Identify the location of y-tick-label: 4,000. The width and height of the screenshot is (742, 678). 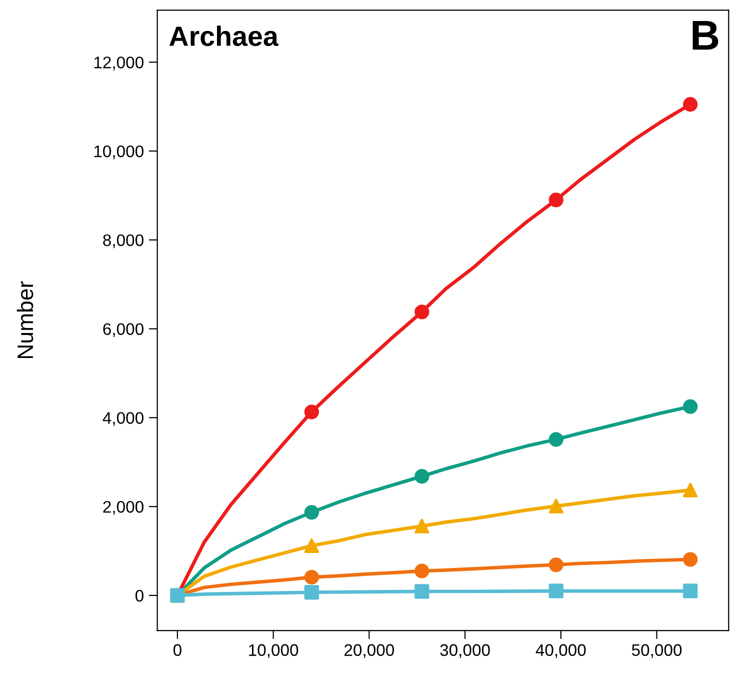
(123, 419).